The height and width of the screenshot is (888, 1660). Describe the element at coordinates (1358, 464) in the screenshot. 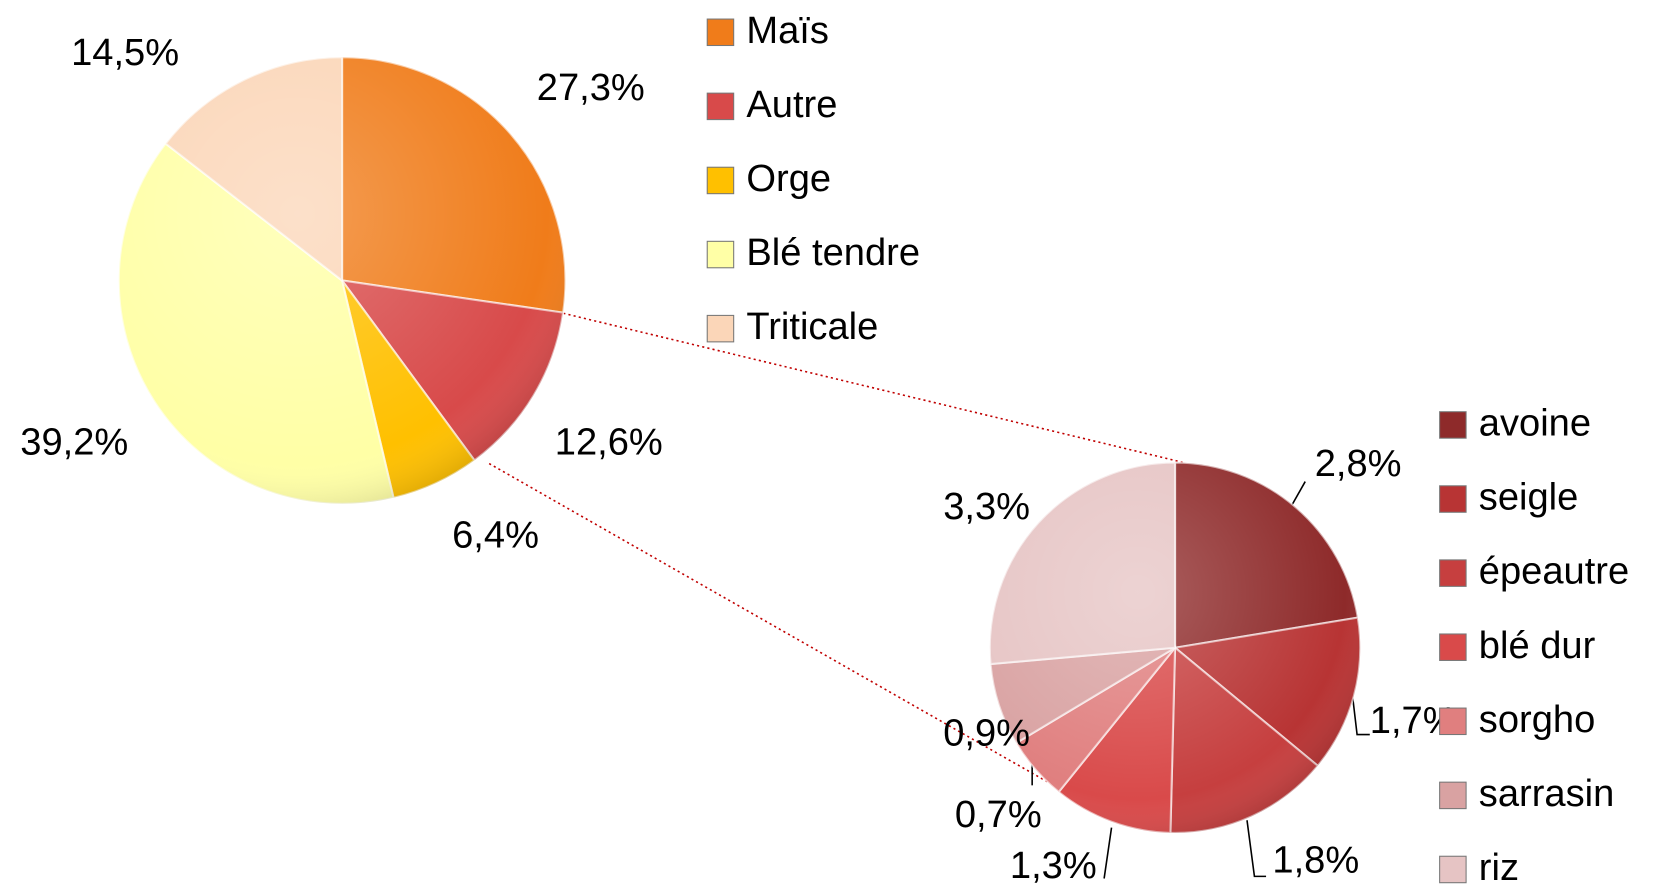

I see `data-label: 2,8%` at that location.